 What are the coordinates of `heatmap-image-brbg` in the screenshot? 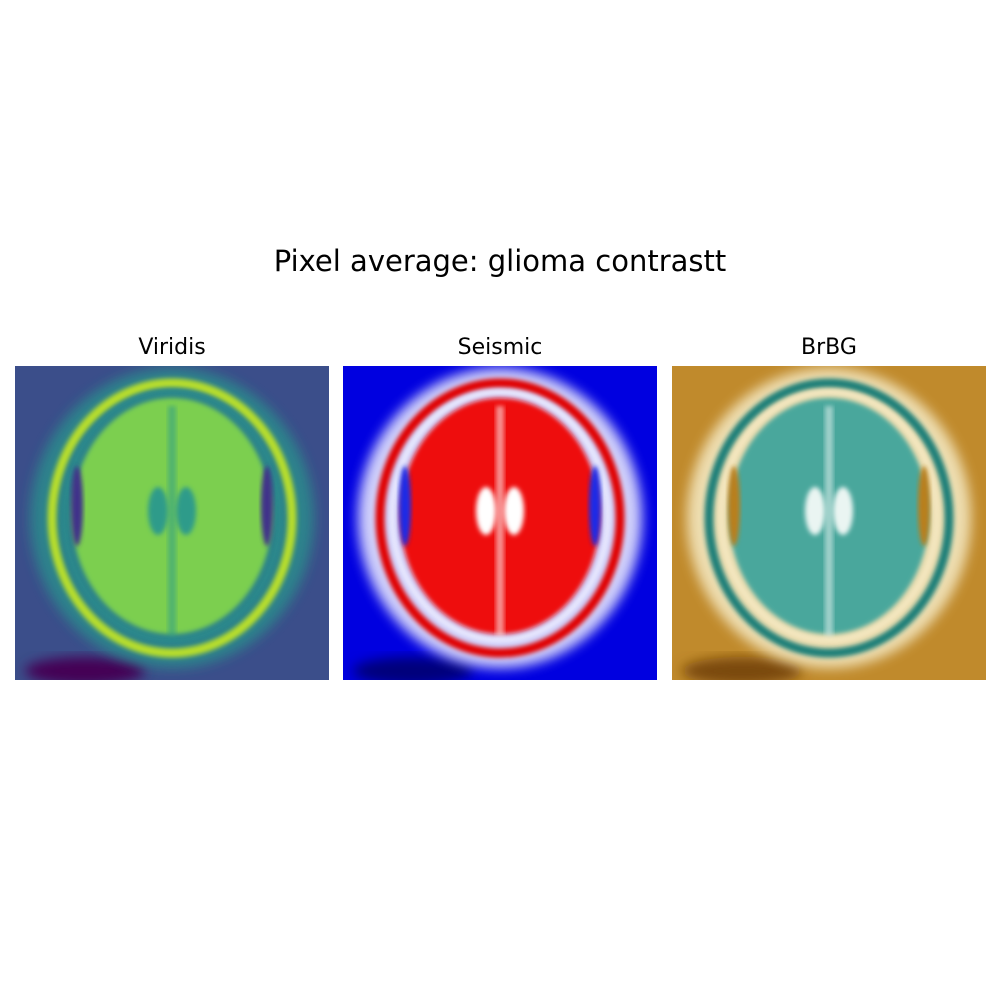 It's located at (829, 523).